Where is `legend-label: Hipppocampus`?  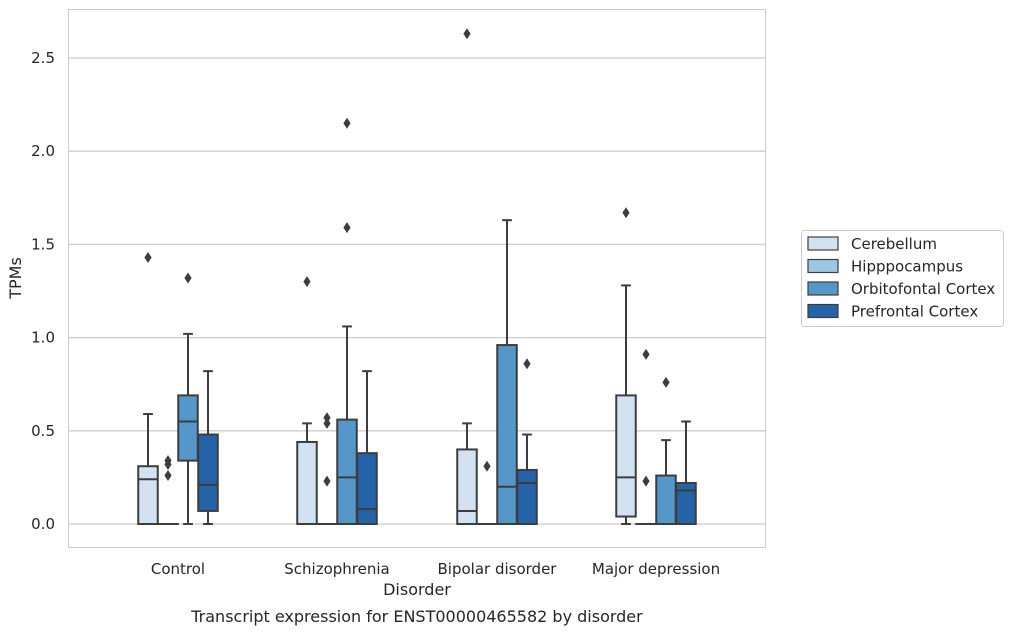 legend-label: Hipppocampus is located at coordinates (907, 267).